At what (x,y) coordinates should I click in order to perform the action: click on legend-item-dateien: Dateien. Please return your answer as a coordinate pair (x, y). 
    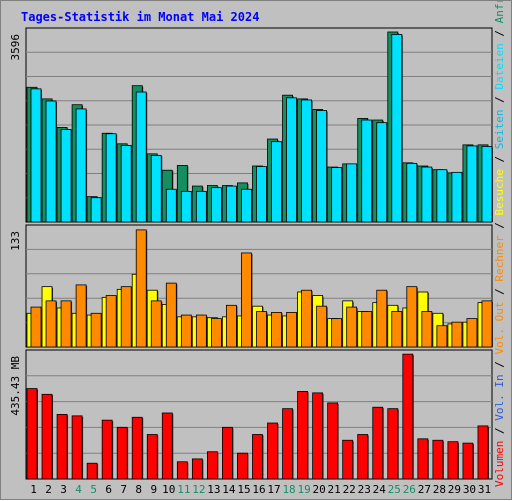
    Looking at the image, I should click on (499, 66).